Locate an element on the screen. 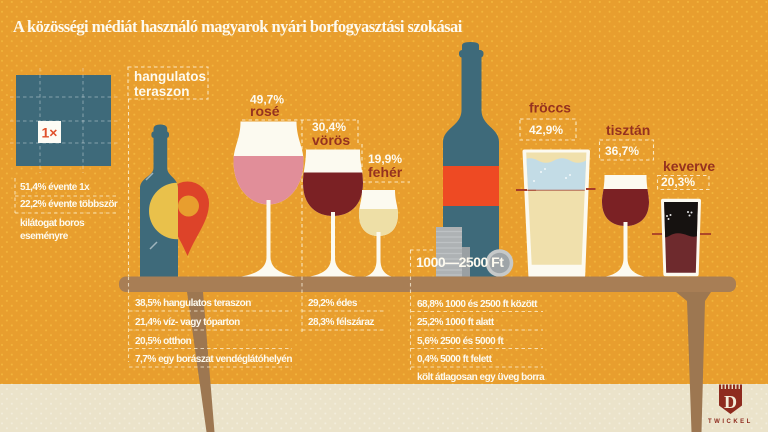  svg-text: 1× is located at coordinates (50, 133).